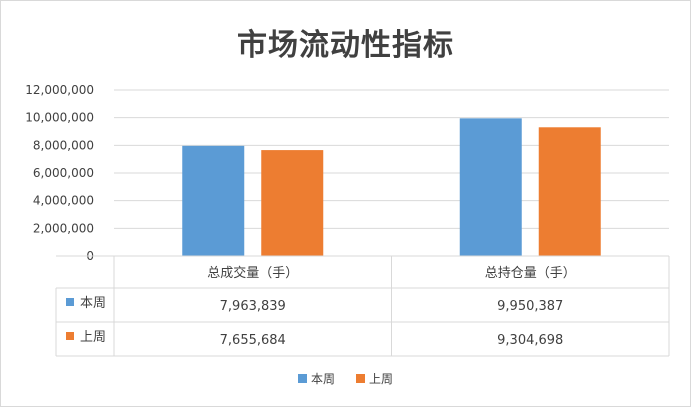 This screenshot has width=691, height=407. I want to click on chart-title: 市场流动性指标, so click(345, 45).